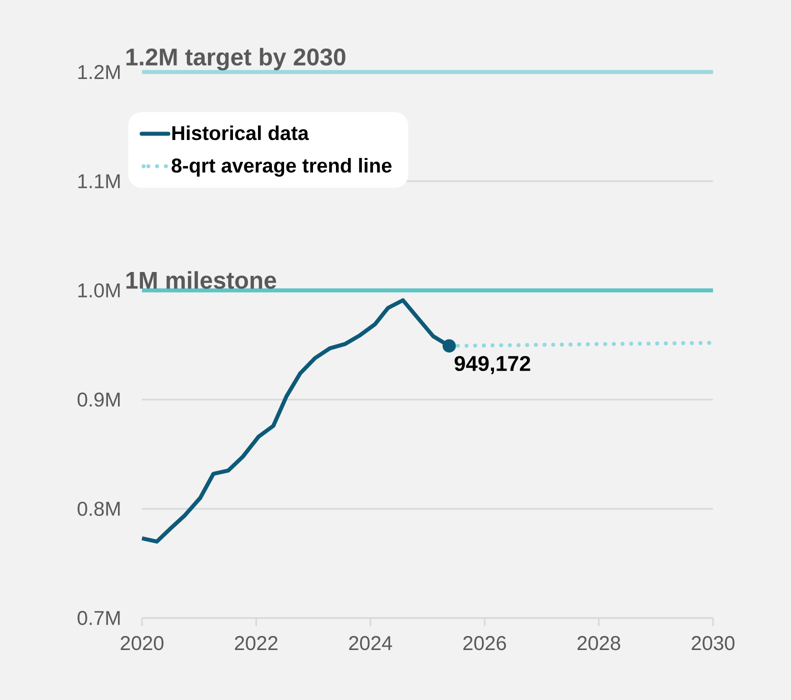  Describe the element at coordinates (492, 365) in the screenshot. I see `annotation: 949,172` at that location.